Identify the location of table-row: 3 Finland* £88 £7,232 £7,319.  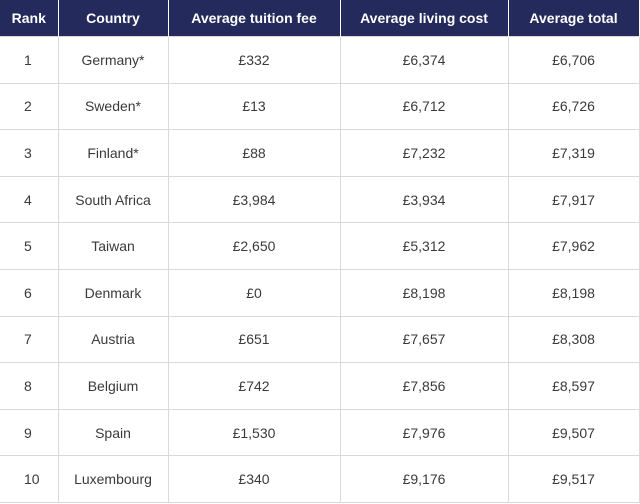
(320, 153).